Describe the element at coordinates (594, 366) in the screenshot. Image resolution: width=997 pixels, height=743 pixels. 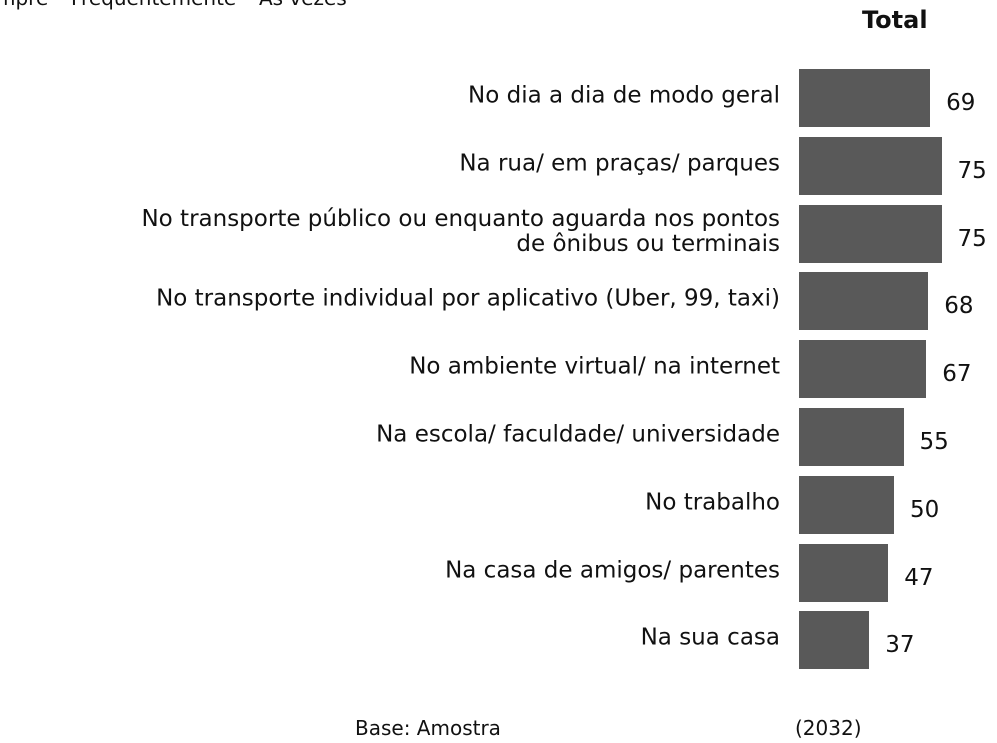
I see `category-label: No ambiente virtual/ na internet` at that location.